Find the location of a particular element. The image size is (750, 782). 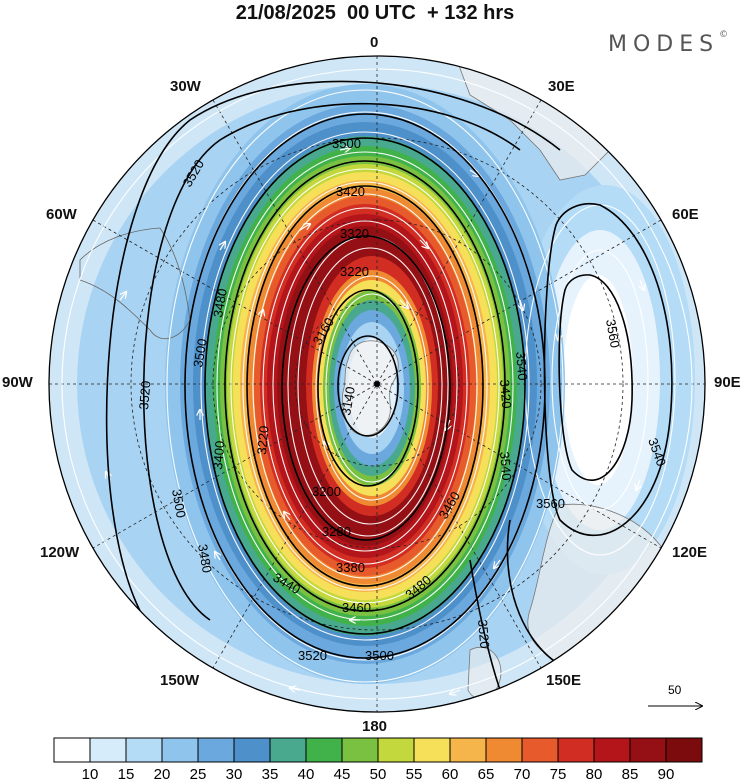

new-zealand-coast is located at coordinates (484, 673).